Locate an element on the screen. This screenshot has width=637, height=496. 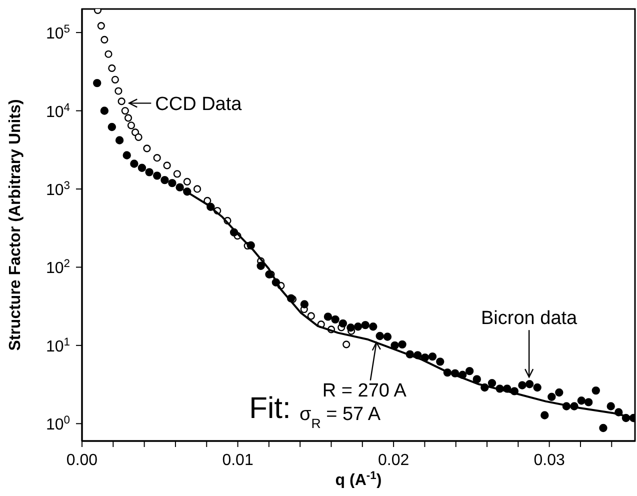
y-tick-label: 10$^{1}$ is located at coordinates (58, 346).